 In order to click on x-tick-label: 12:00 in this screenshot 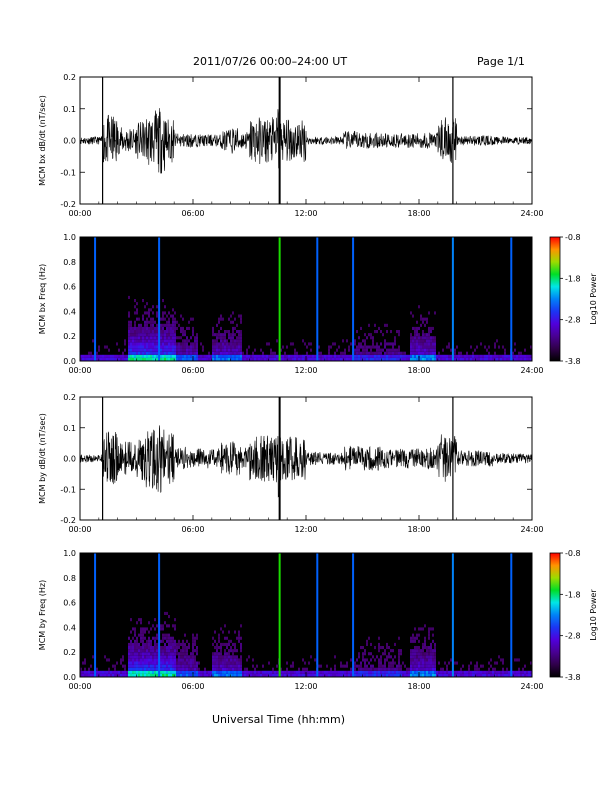, I will do `click(305, 370)`.